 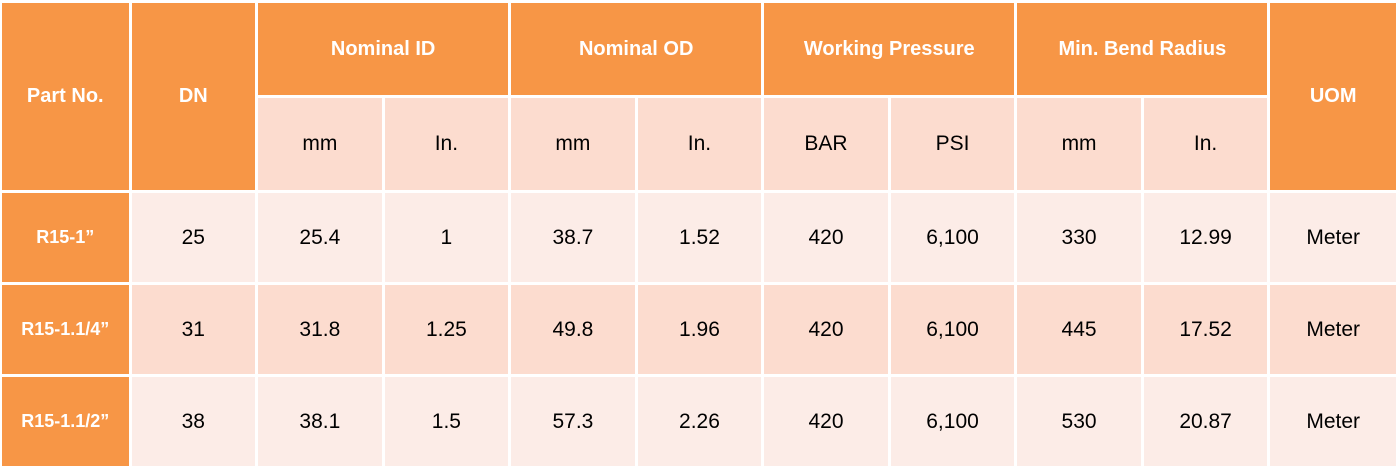 I want to click on od-in-cell: 2.26, so click(x=699, y=421).